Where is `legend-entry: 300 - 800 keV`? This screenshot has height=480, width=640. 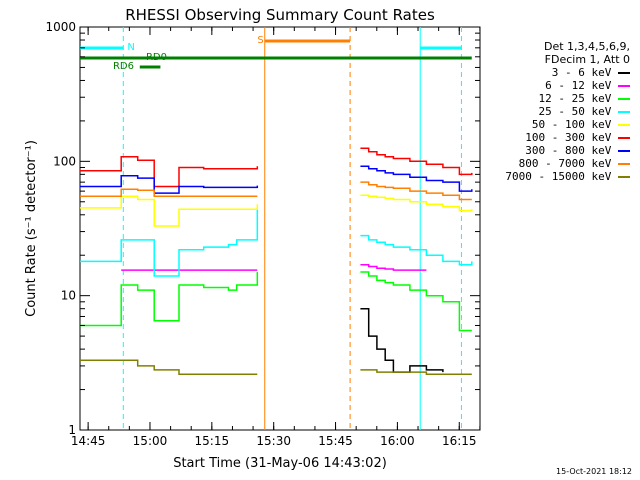 legend-entry: 300 - 800 keV is located at coordinates (550, 150).